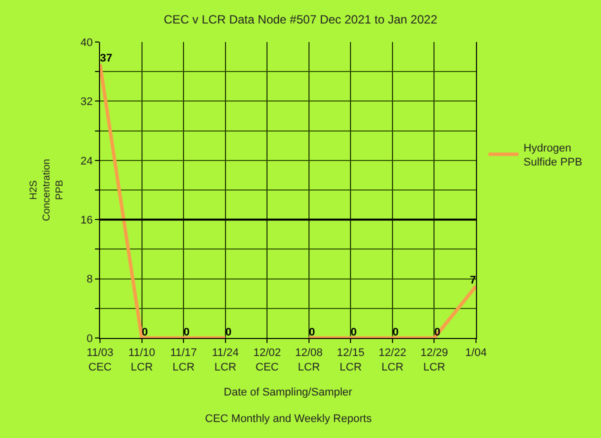  What do you see at coordinates (288, 392) in the screenshot?
I see `x-axis-title: Date of Sampling/Sampler` at bounding box center [288, 392].